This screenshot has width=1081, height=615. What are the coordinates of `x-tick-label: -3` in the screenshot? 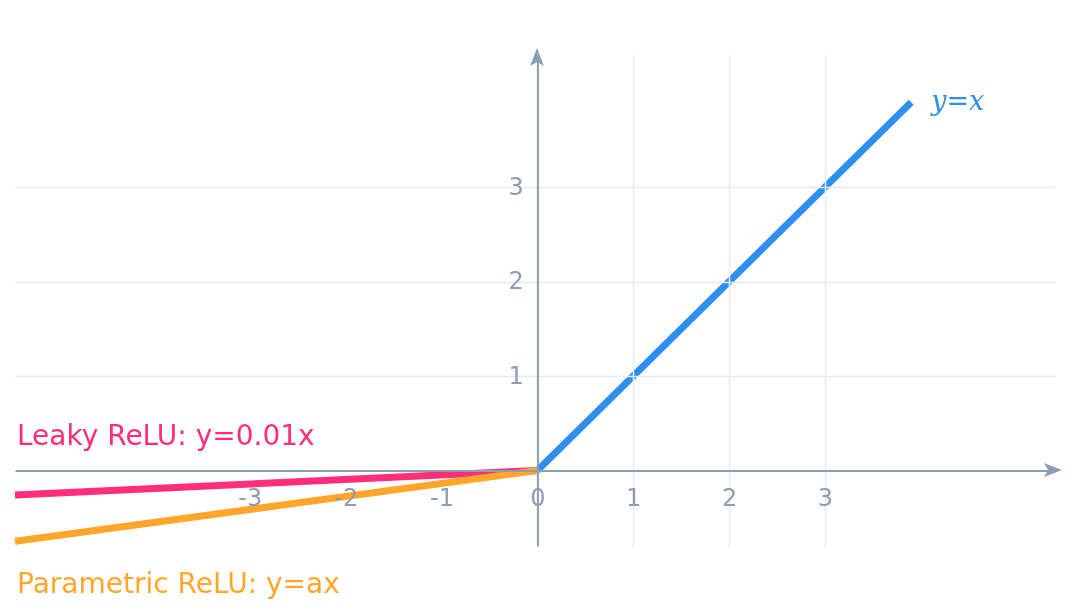 It's located at (250, 497).